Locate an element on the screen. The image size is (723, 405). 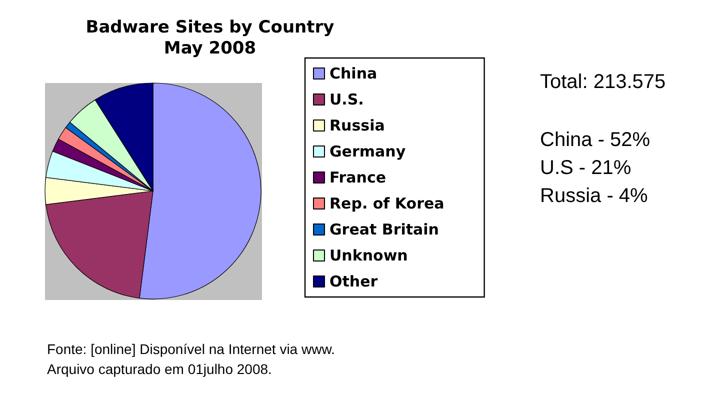
text: Total: 213.575 is located at coordinates (603, 82).